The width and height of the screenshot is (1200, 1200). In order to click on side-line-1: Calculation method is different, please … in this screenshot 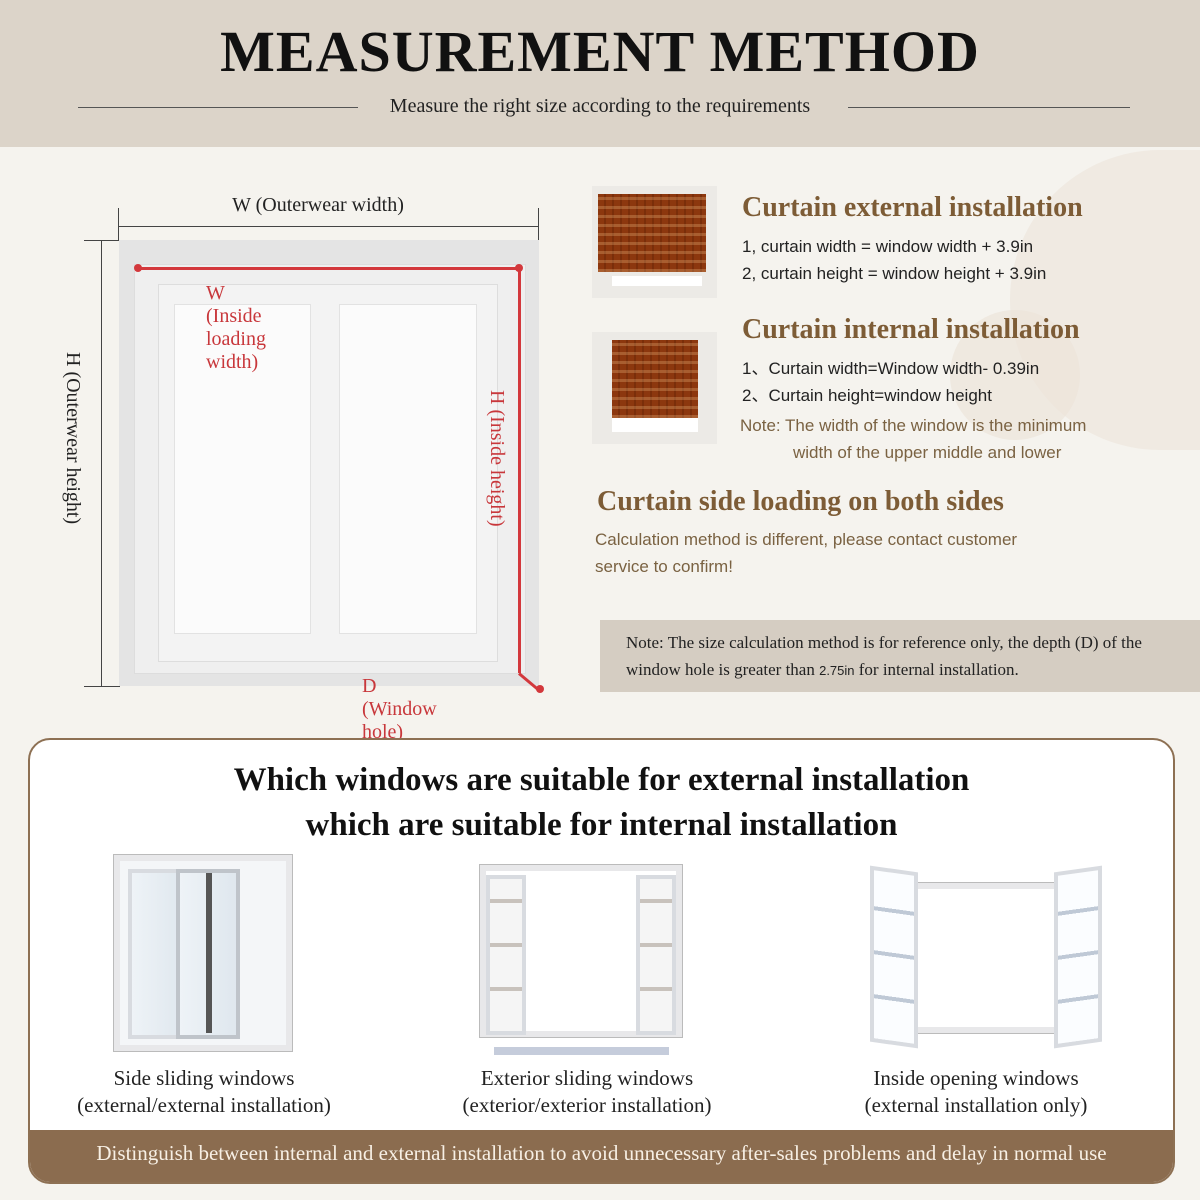, I will do `click(806, 539)`.